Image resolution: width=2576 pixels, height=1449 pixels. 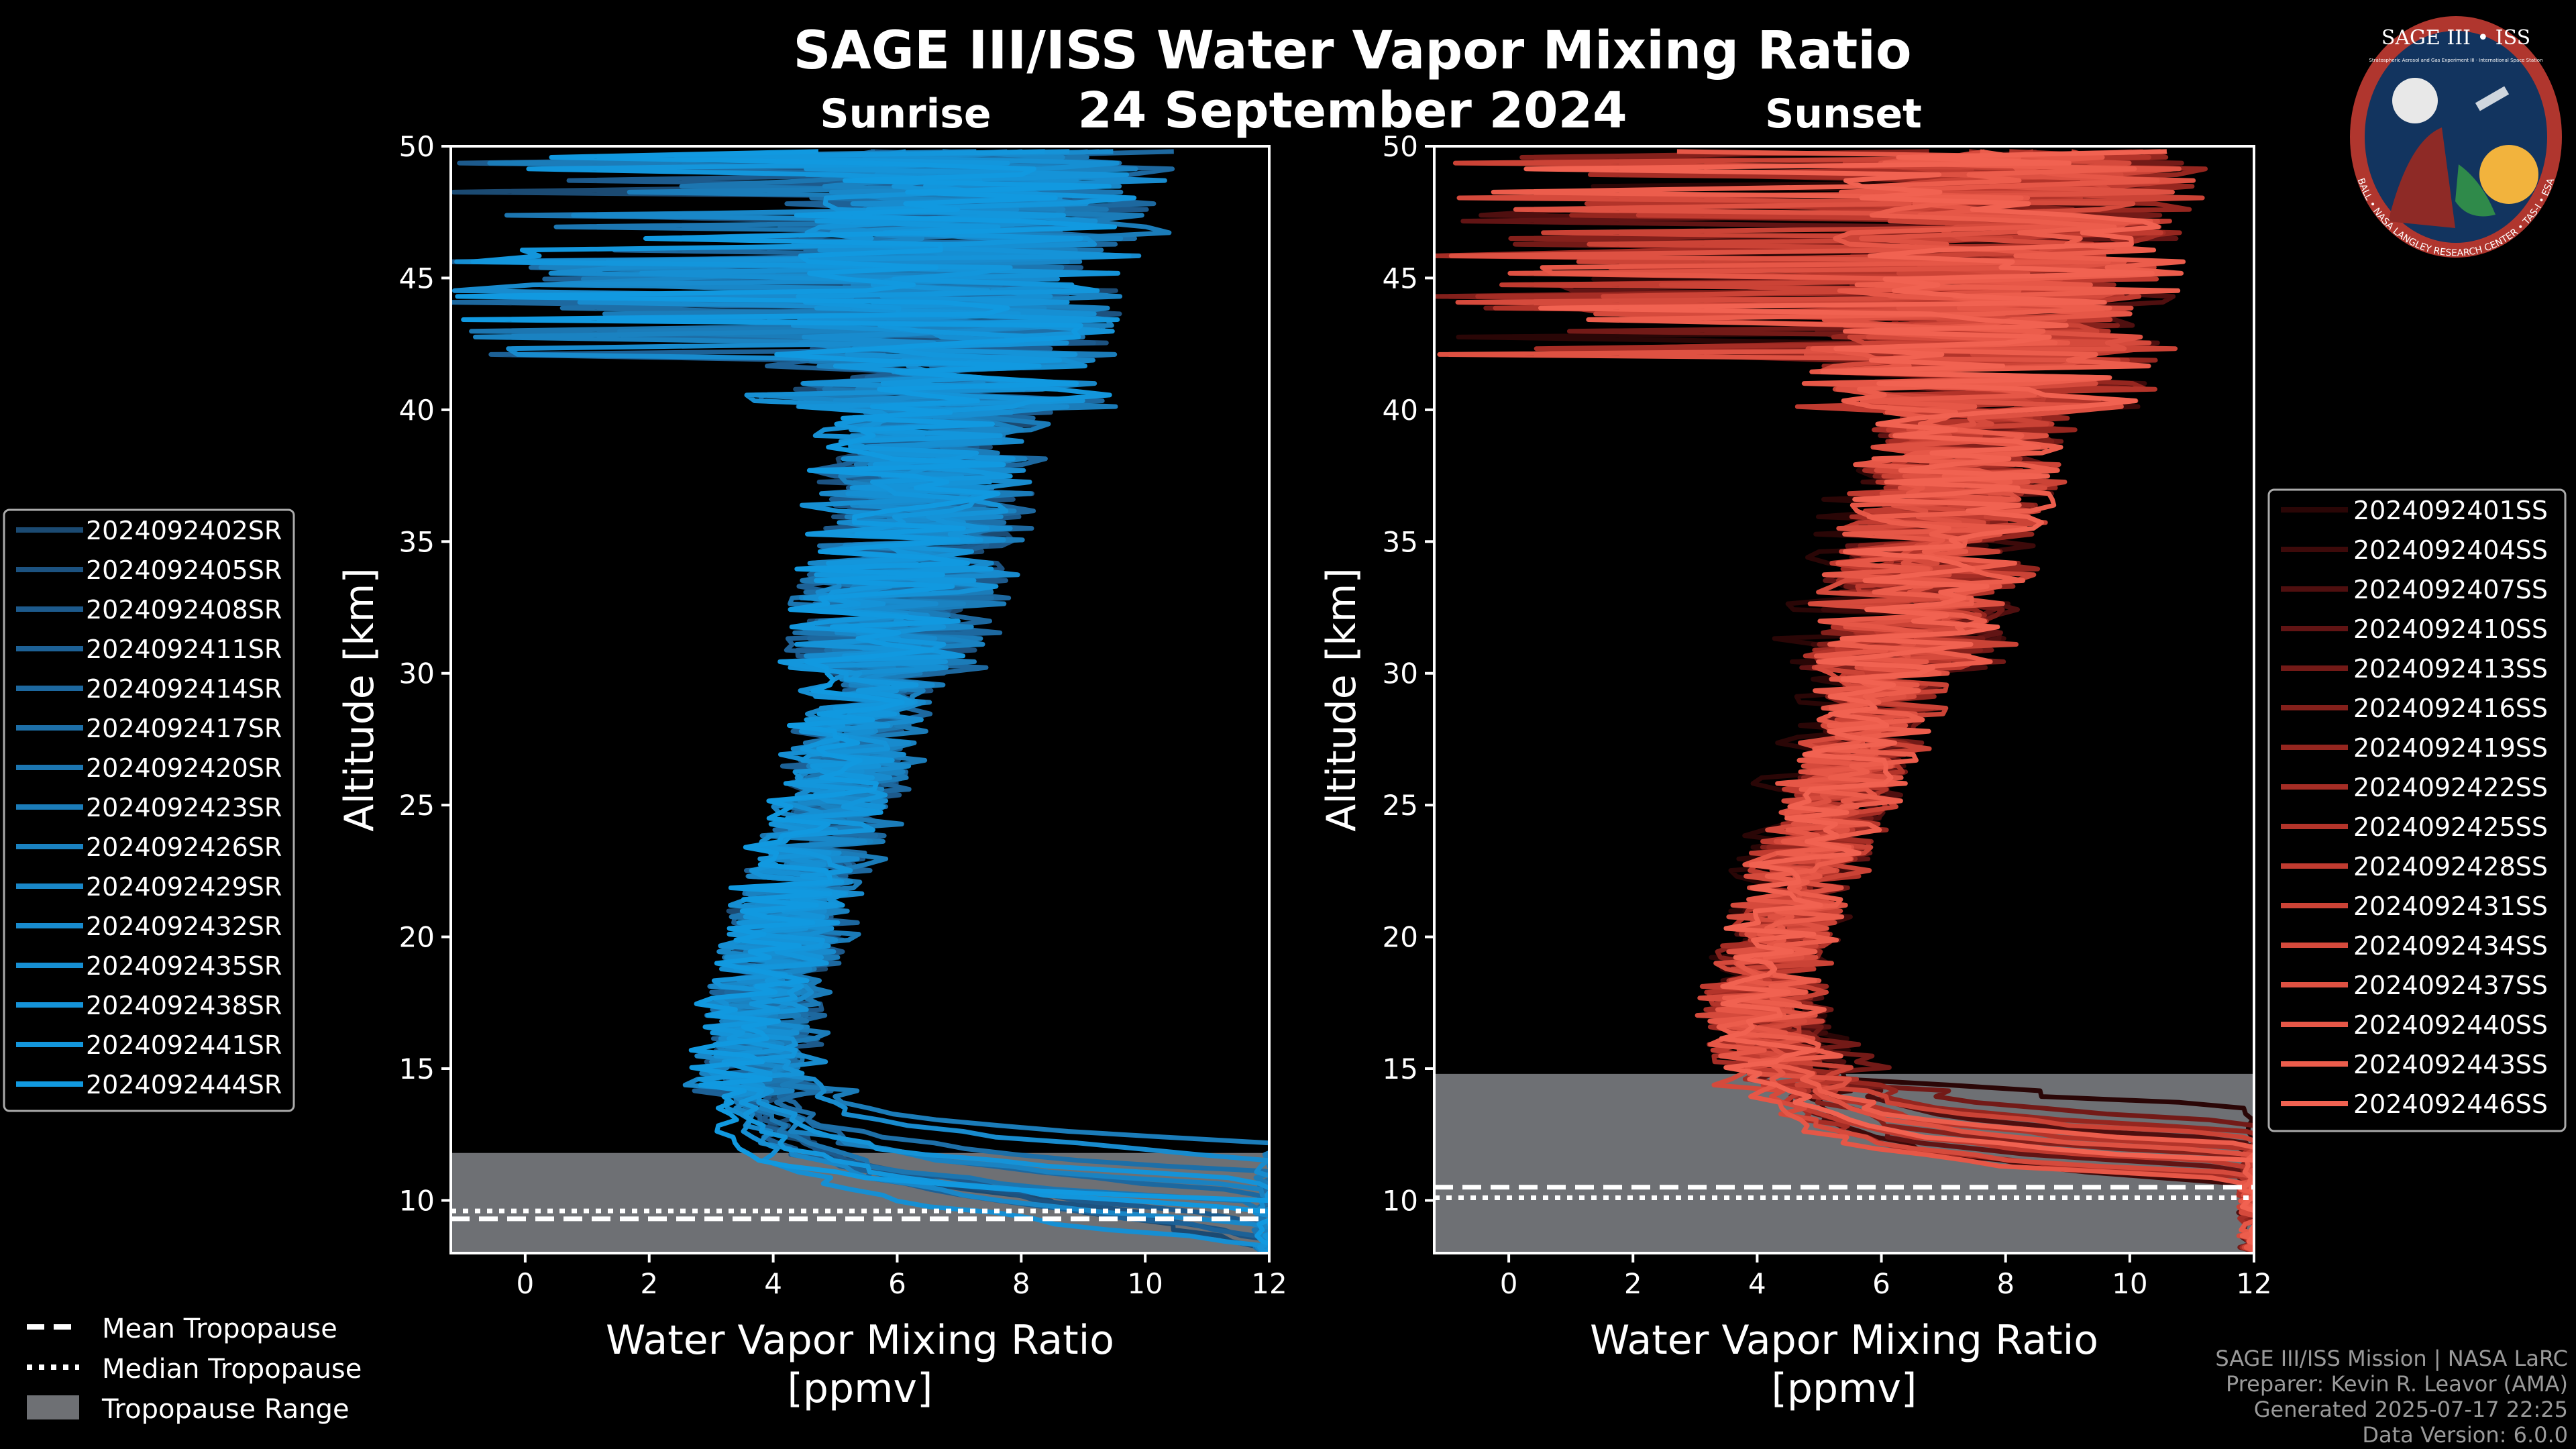 What do you see at coordinates (2450, 708) in the screenshot?
I see `legend-entry-2024092416SS: 2024092416SS` at bounding box center [2450, 708].